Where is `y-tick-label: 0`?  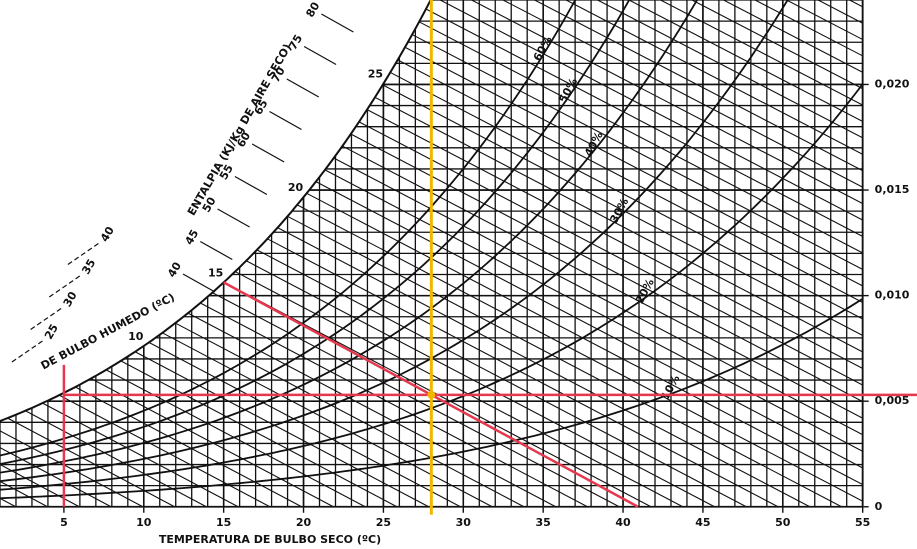
y-tick-label: 0 is located at coordinates (879, 506).